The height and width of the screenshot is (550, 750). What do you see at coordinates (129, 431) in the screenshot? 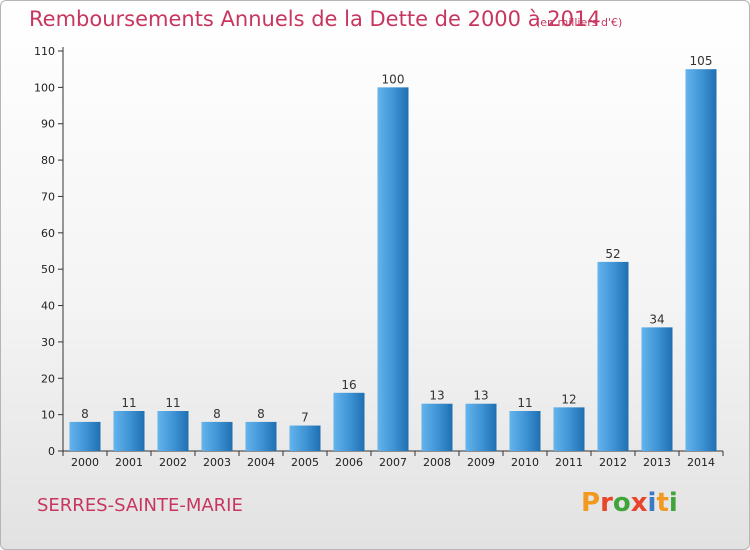
I see `bar-2001` at bounding box center [129, 431].